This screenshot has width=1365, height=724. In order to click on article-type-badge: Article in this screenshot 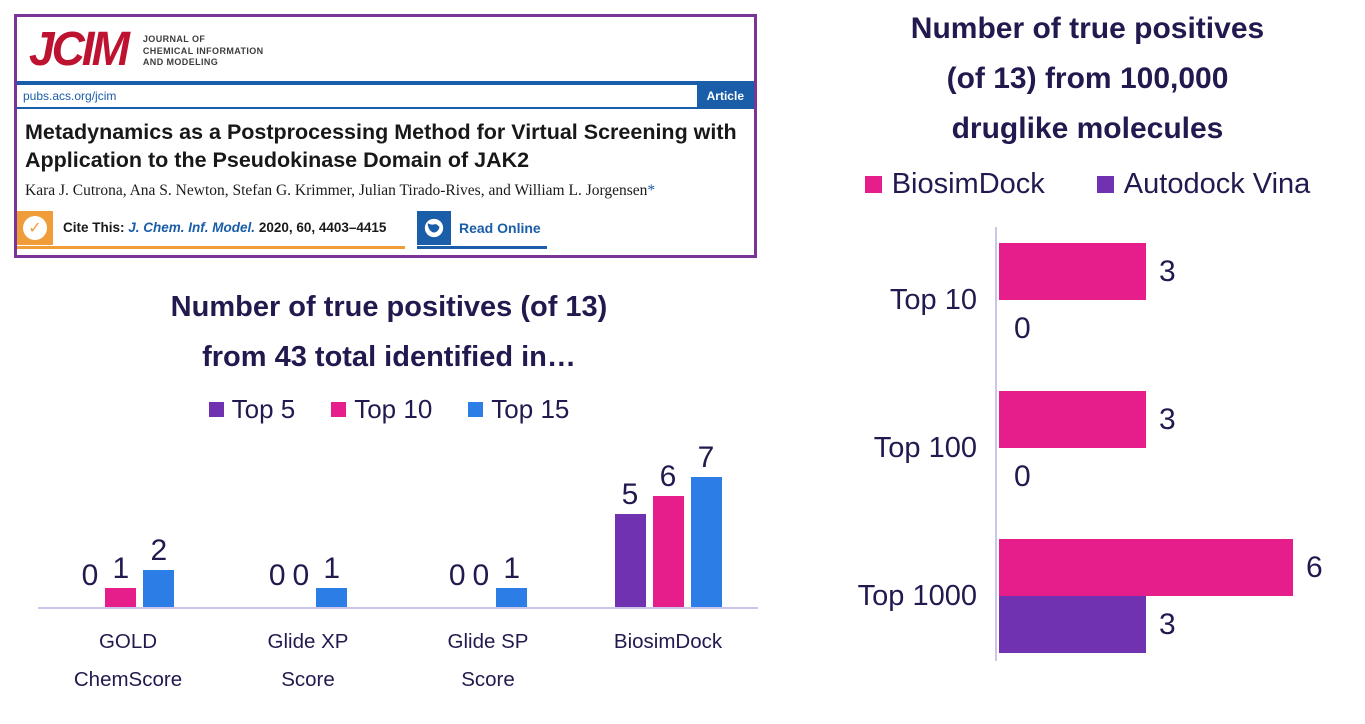, I will do `click(725, 96)`.